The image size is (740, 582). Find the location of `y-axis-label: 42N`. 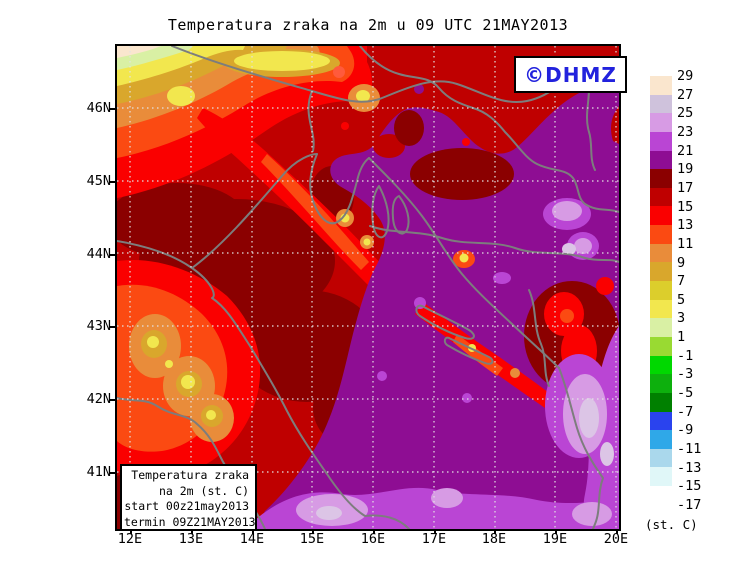

y-axis-label: 42N is located at coordinates (98, 399).